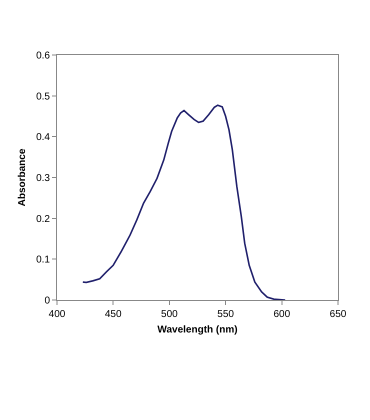 The image size is (370, 420). I want to click on x-tick-label: 550, so click(225, 314).